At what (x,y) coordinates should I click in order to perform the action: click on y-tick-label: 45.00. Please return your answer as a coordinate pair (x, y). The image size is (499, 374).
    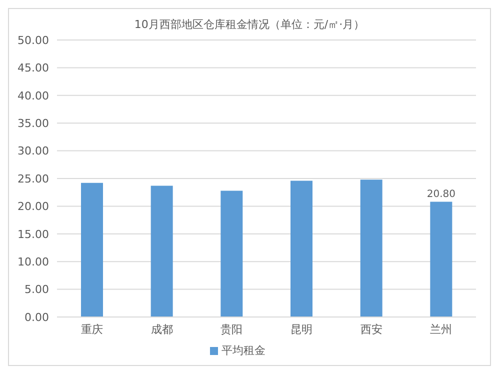
    Looking at the image, I should click on (33, 68).